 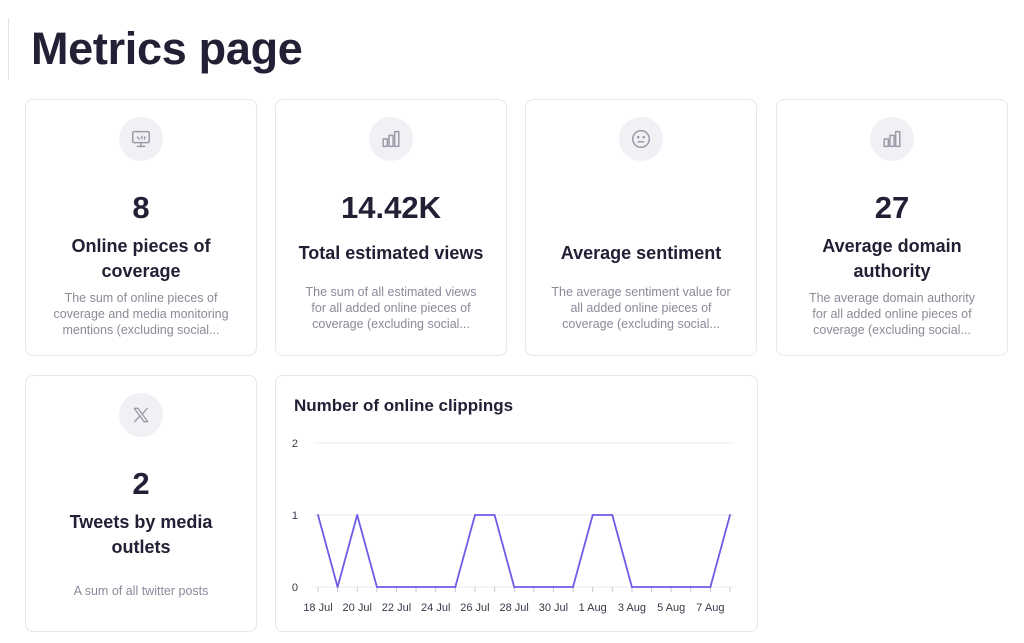 What do you see at coordinates (141, 207) in the screenshot?
I see `metric-value: 8` at bounding box center [141, 207].